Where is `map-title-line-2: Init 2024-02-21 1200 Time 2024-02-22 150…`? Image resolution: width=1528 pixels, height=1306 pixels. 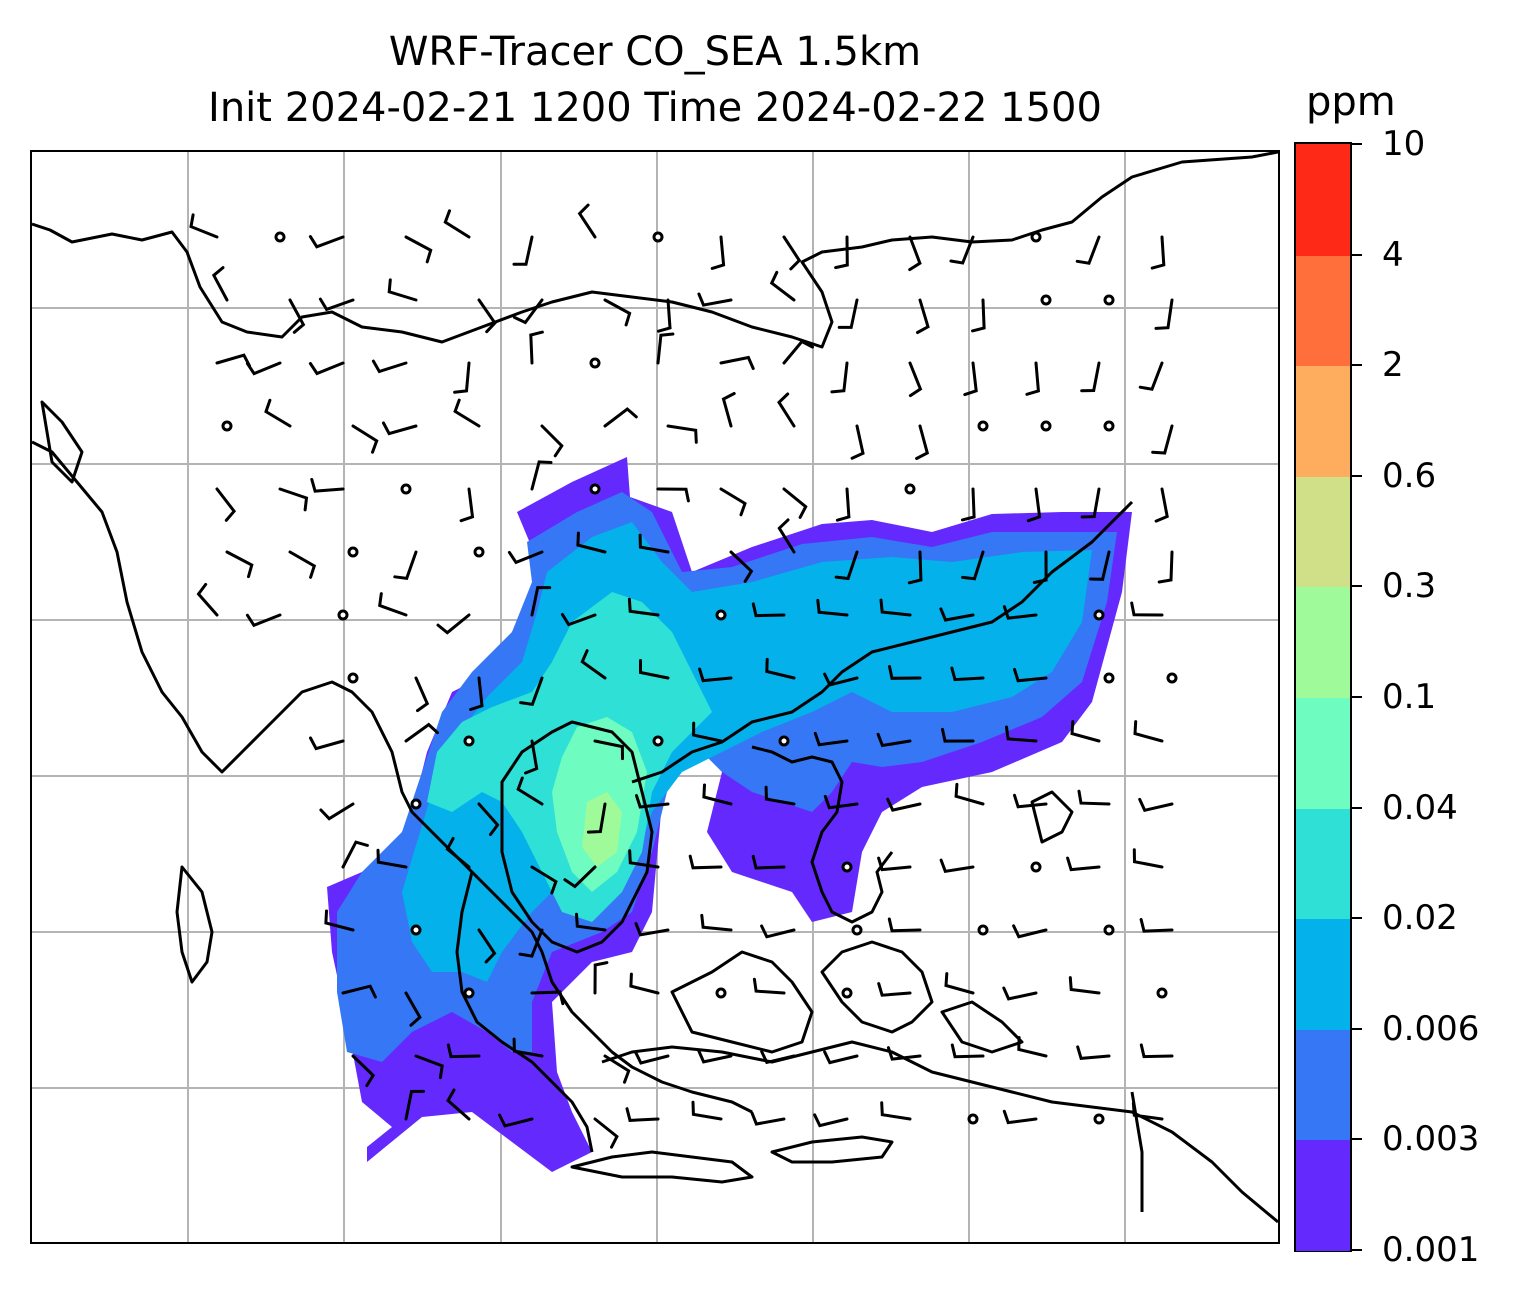 map-title-line-2: Init 2024-02-21 1200 Time 2024-02-22 150… is located at coordinates (655, 108).